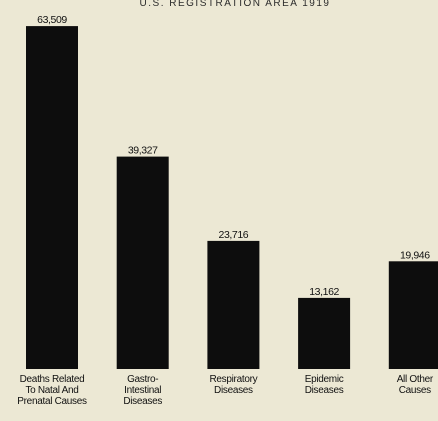  What do you see at coordinates (324, 292) in the screenshot?
I see `bar-value-label: 13,162` at bounding box center [324, 292].